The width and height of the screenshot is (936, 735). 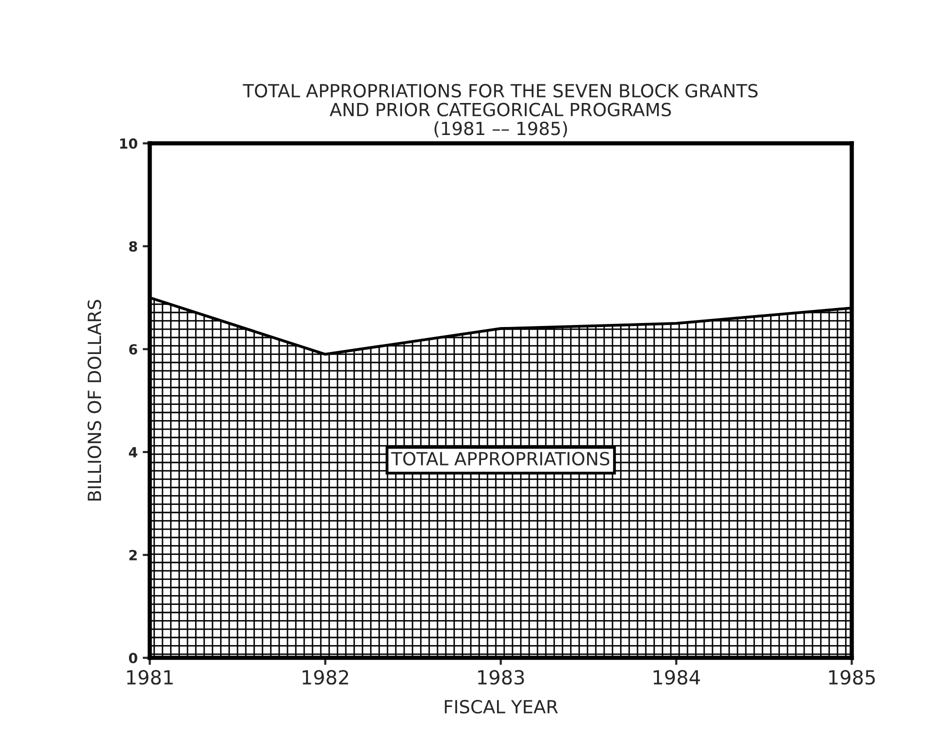 What do you see at coordinates (133, 658) in the screenshot?
I see `y-tick-label: 0` at bounding box center [133, 658].